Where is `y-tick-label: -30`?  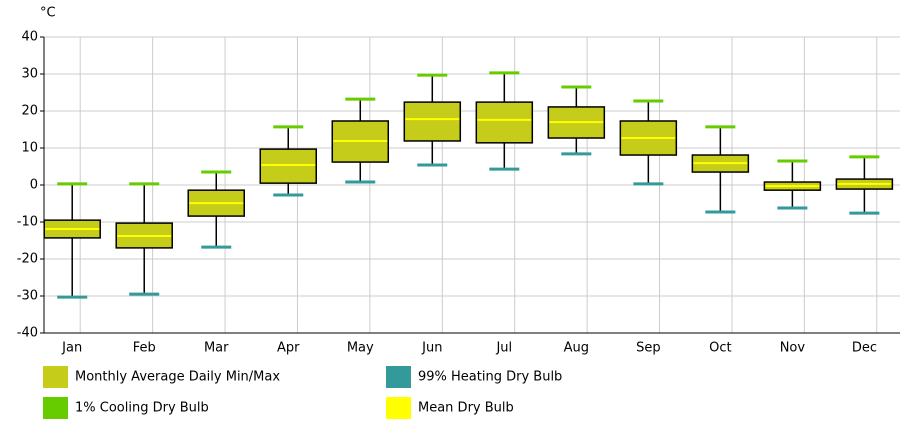
y-tick-label: -30 is located at coordinates (27, 296).